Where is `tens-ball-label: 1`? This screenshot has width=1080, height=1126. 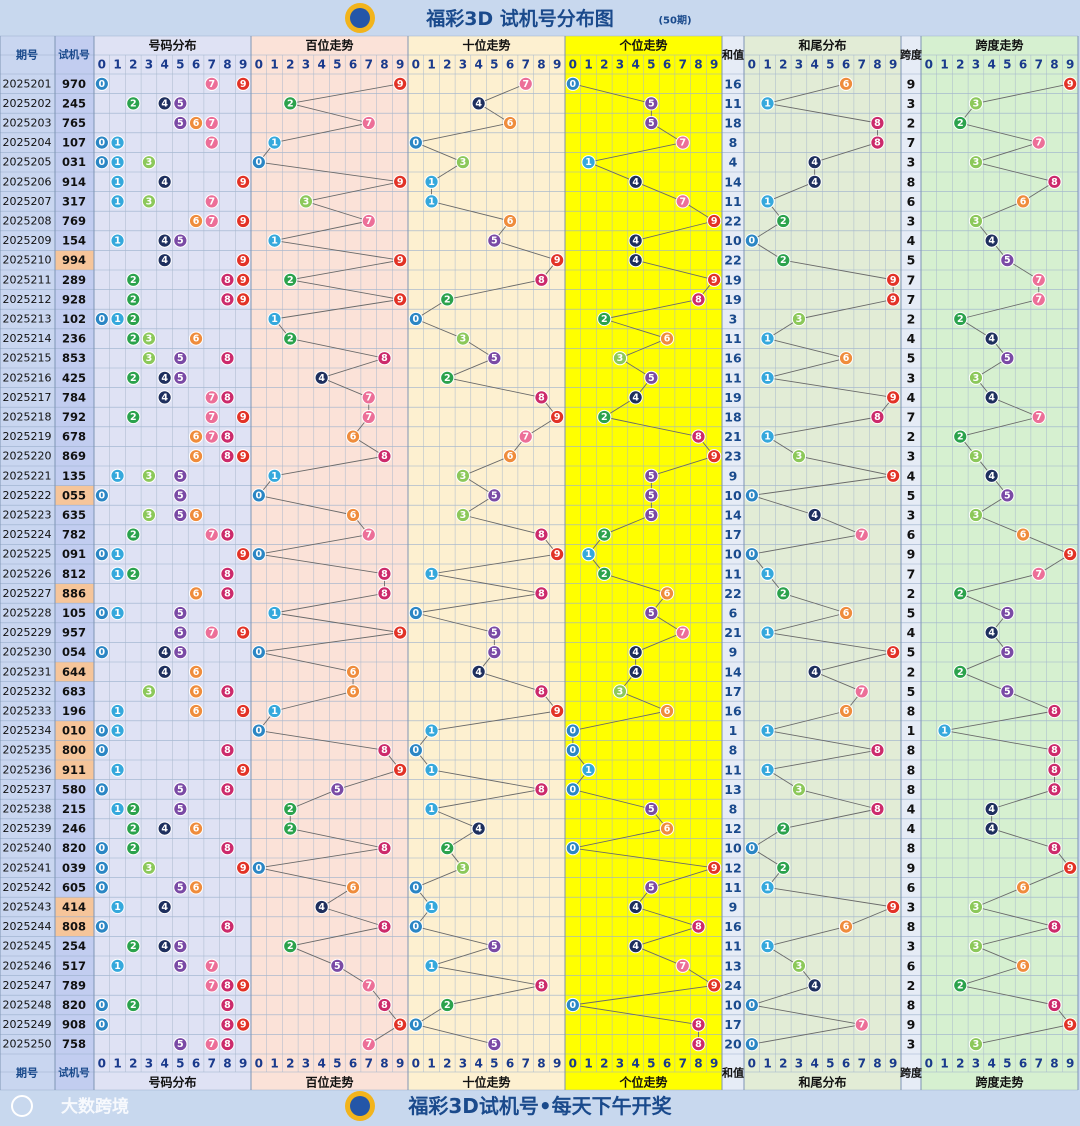 tens-ball-label: 1 is located at coordinates (431, 907).